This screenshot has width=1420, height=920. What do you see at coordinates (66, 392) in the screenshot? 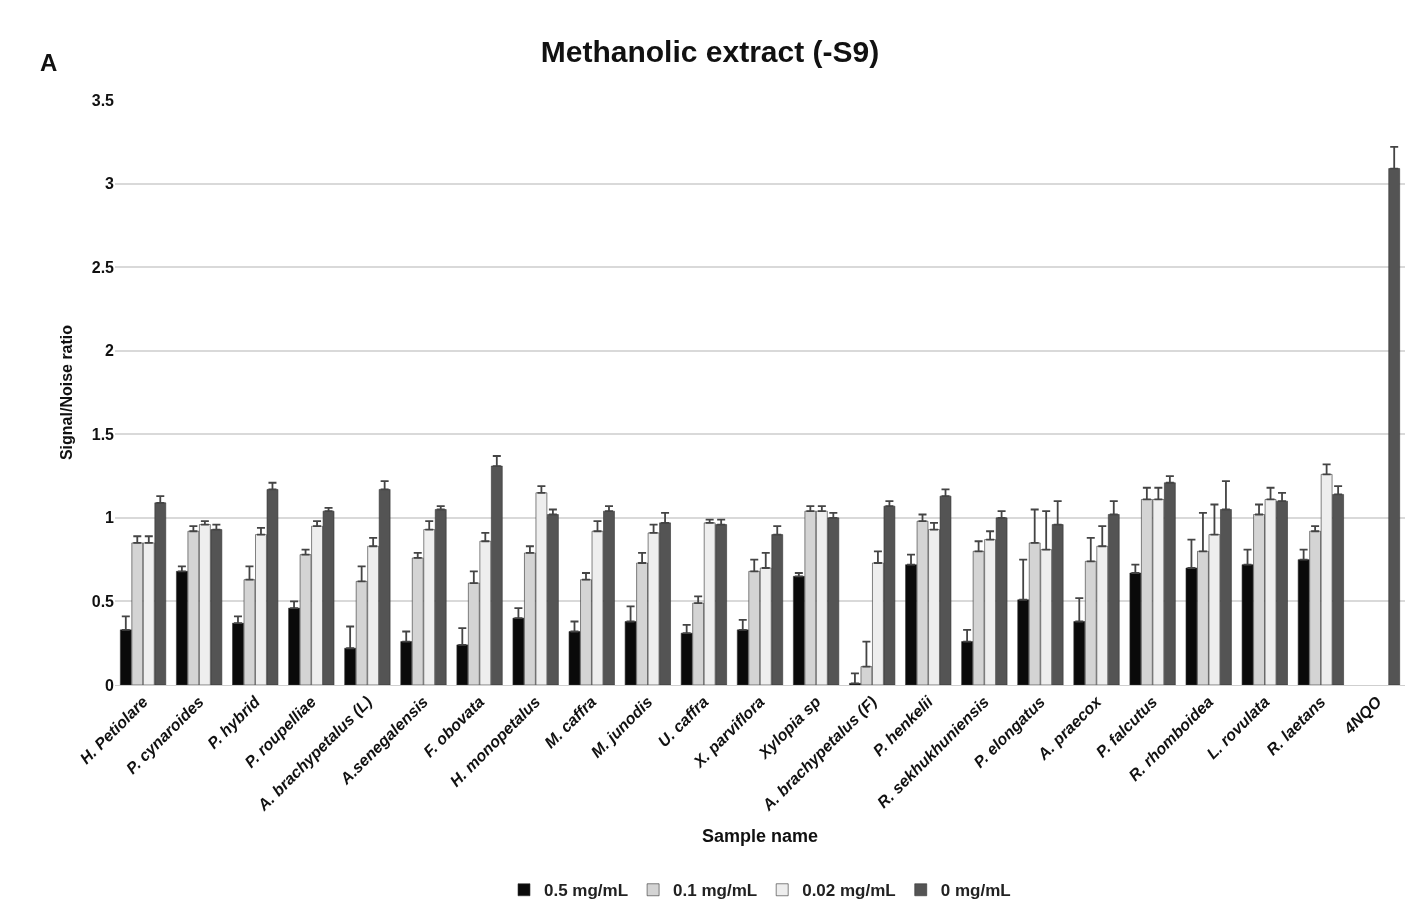
I see `y-axis-title: Signal/Noise ratio` at bounding box center [66, 392].